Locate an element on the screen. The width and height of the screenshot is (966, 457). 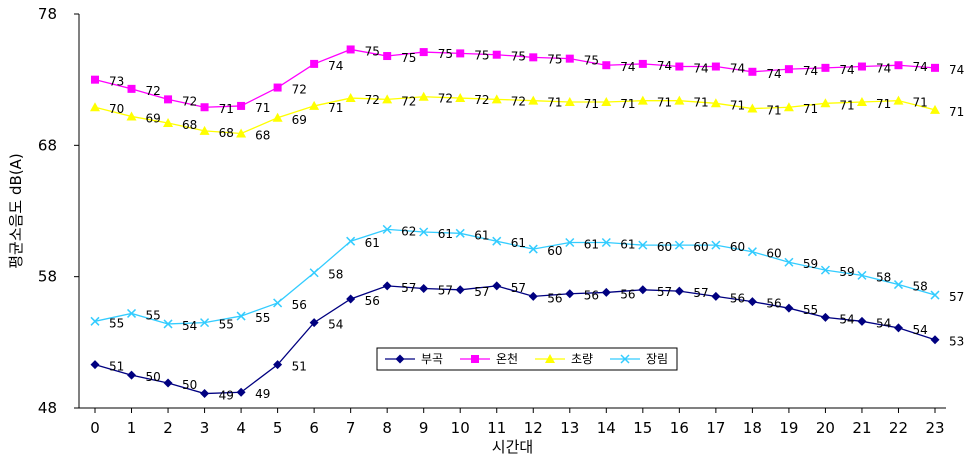
data-label: 54 is located at coordinates (189, 326).